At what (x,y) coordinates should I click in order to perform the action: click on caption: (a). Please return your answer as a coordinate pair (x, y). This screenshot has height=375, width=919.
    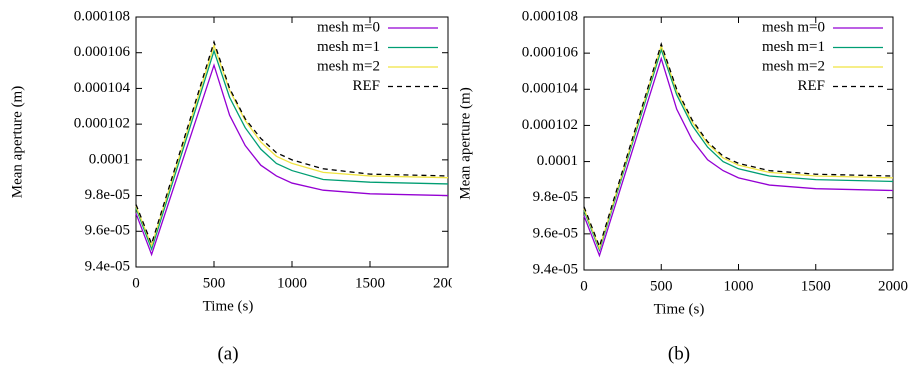
    Looking at the image, I should click on (227, 353).